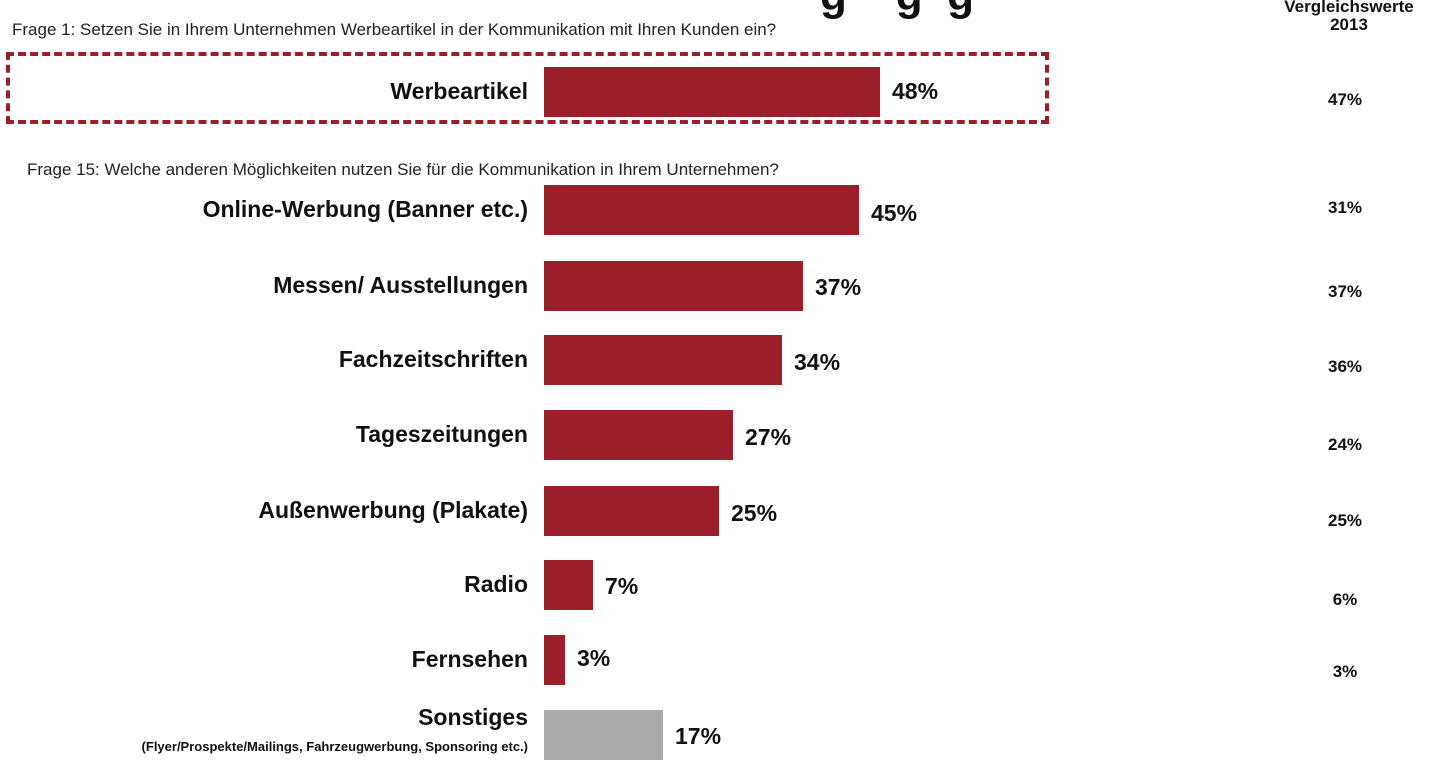 The height and width of the screenshot is (768, 1441). I want to click on comparison-value-5: 25%, so click(1345, 520).